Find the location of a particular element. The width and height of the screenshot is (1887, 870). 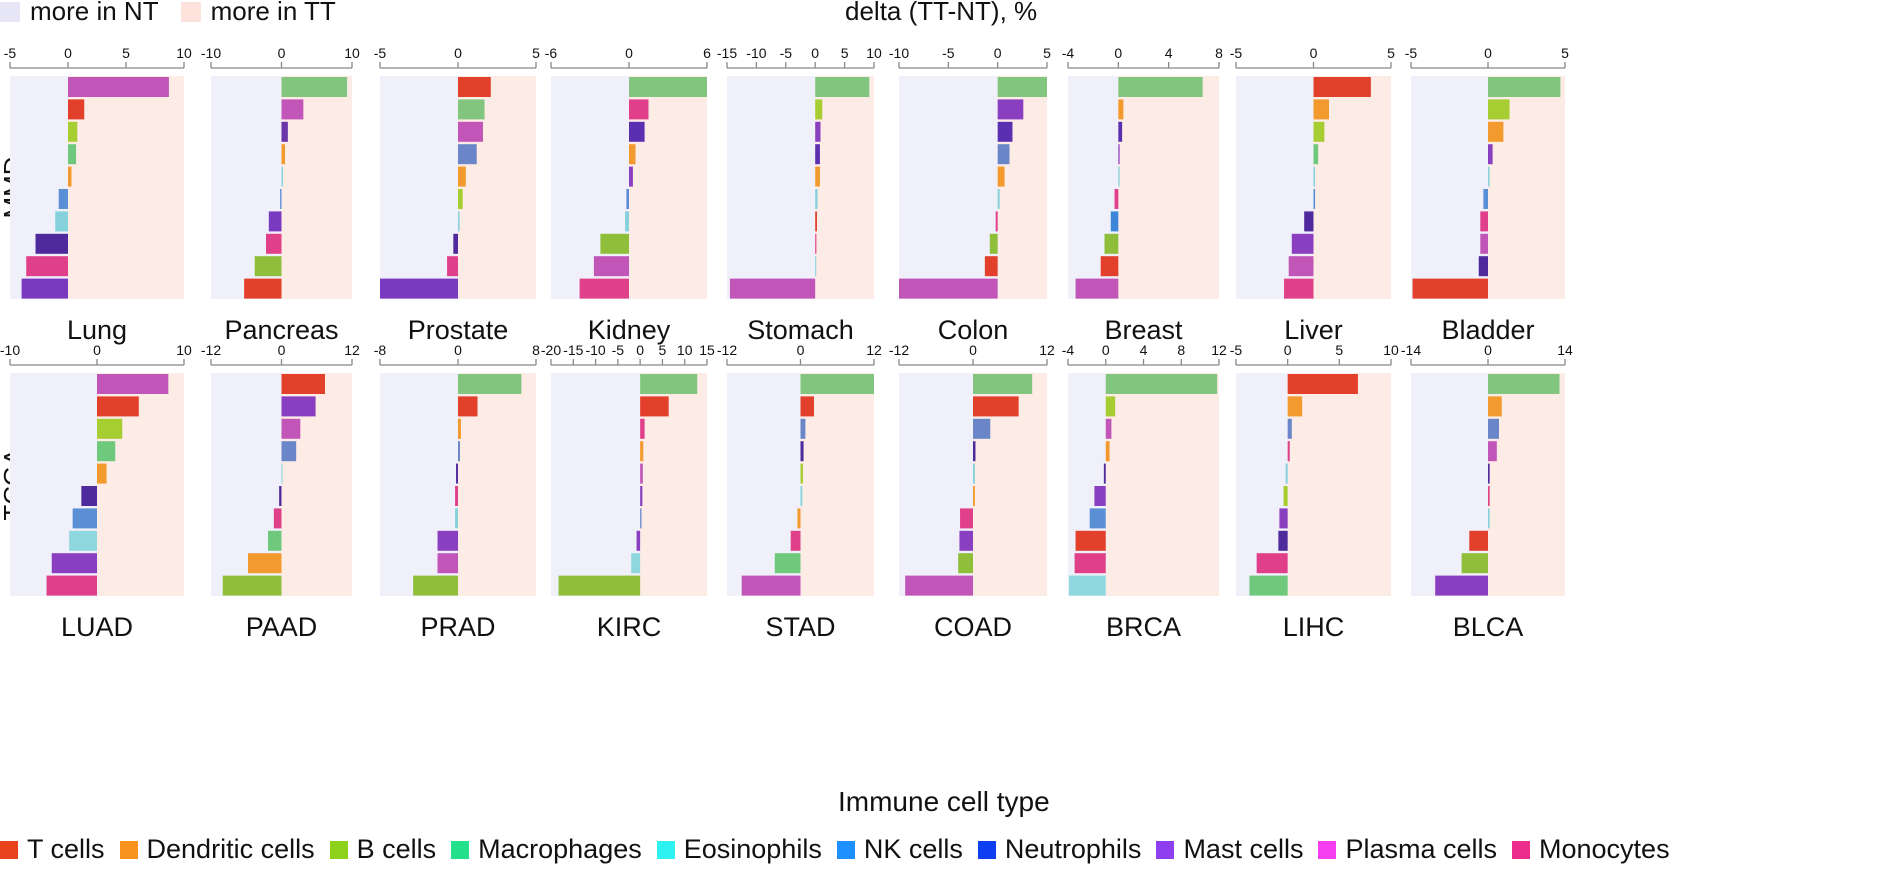

panel-label: BRCA is located at coordinates (1143, 627).